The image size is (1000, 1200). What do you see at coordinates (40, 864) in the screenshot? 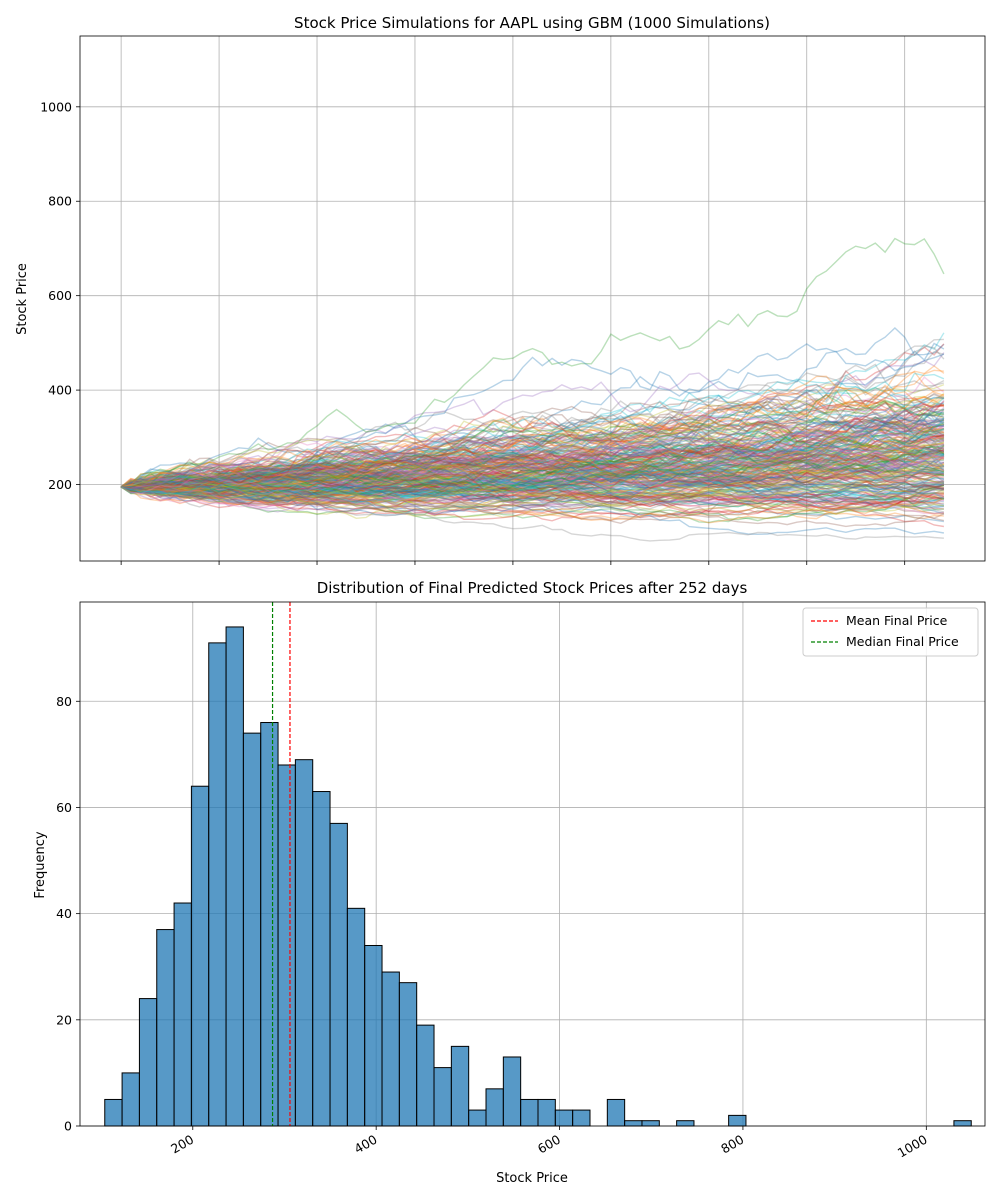
I see `histogram-y-axis-label: Frequency` at bounding box center [40, 864].